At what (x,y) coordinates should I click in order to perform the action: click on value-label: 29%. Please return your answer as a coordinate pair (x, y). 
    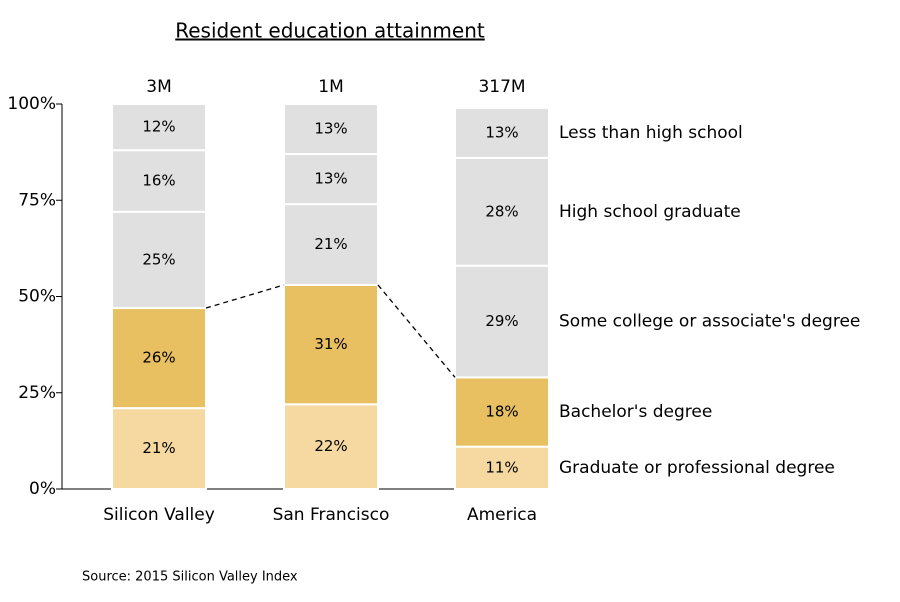
    Looking at the image, I should click on (501, 321).